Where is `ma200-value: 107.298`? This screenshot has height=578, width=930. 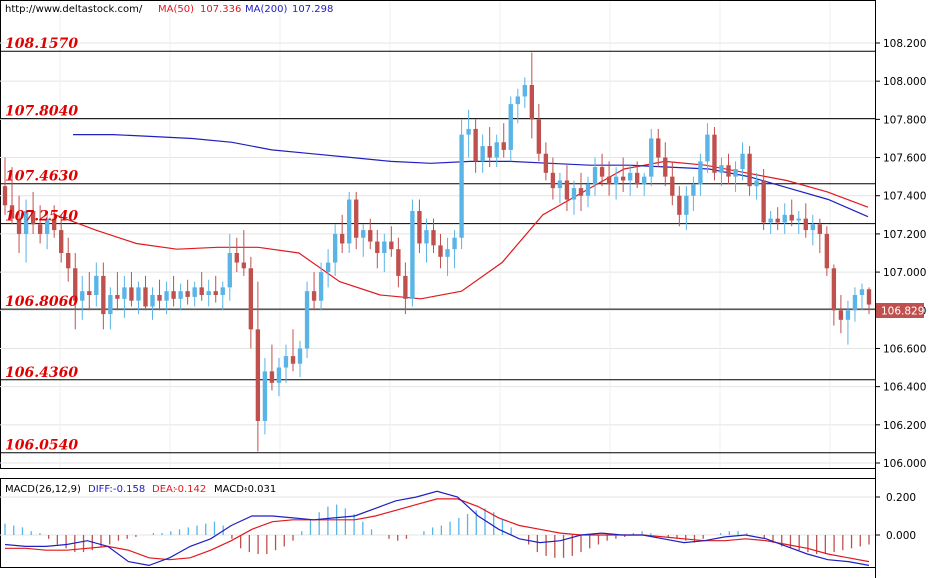
ma200-value: 107.298 is located at coordinates (312, 9).